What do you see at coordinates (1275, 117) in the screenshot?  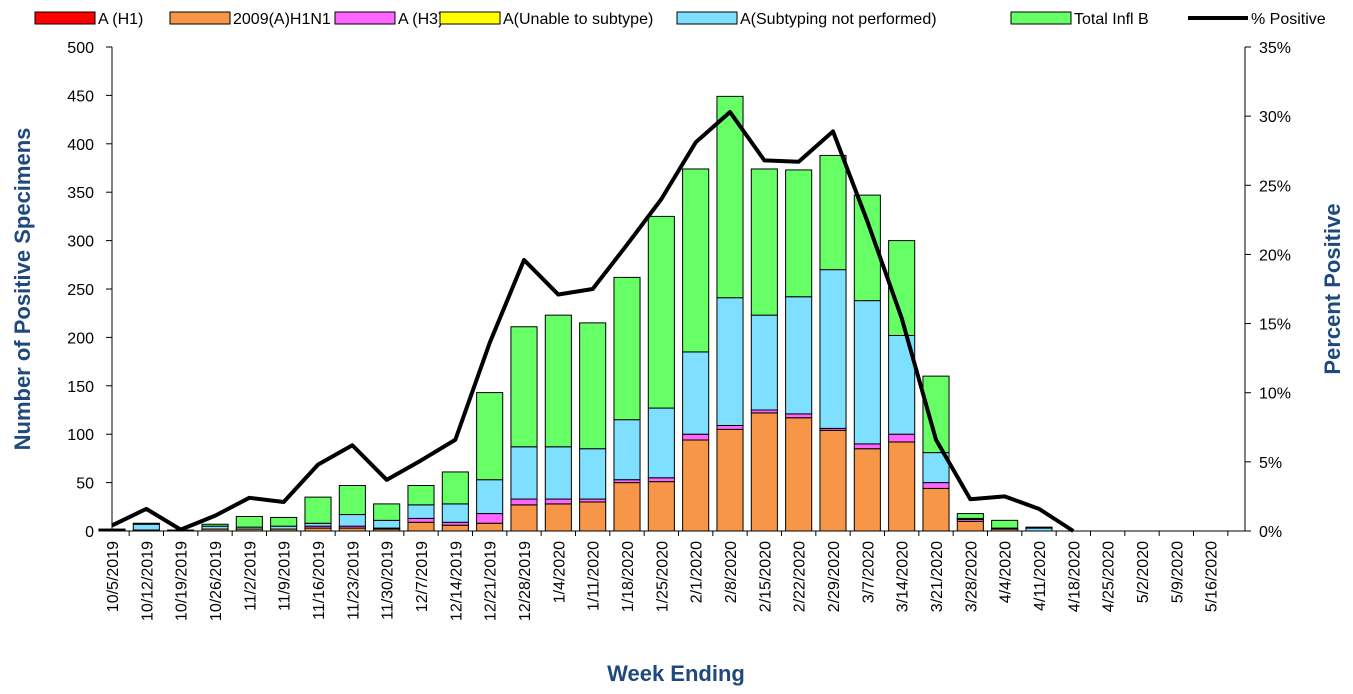 I see `y2-tick-label: 30%` at bounding box center [1275, 117].